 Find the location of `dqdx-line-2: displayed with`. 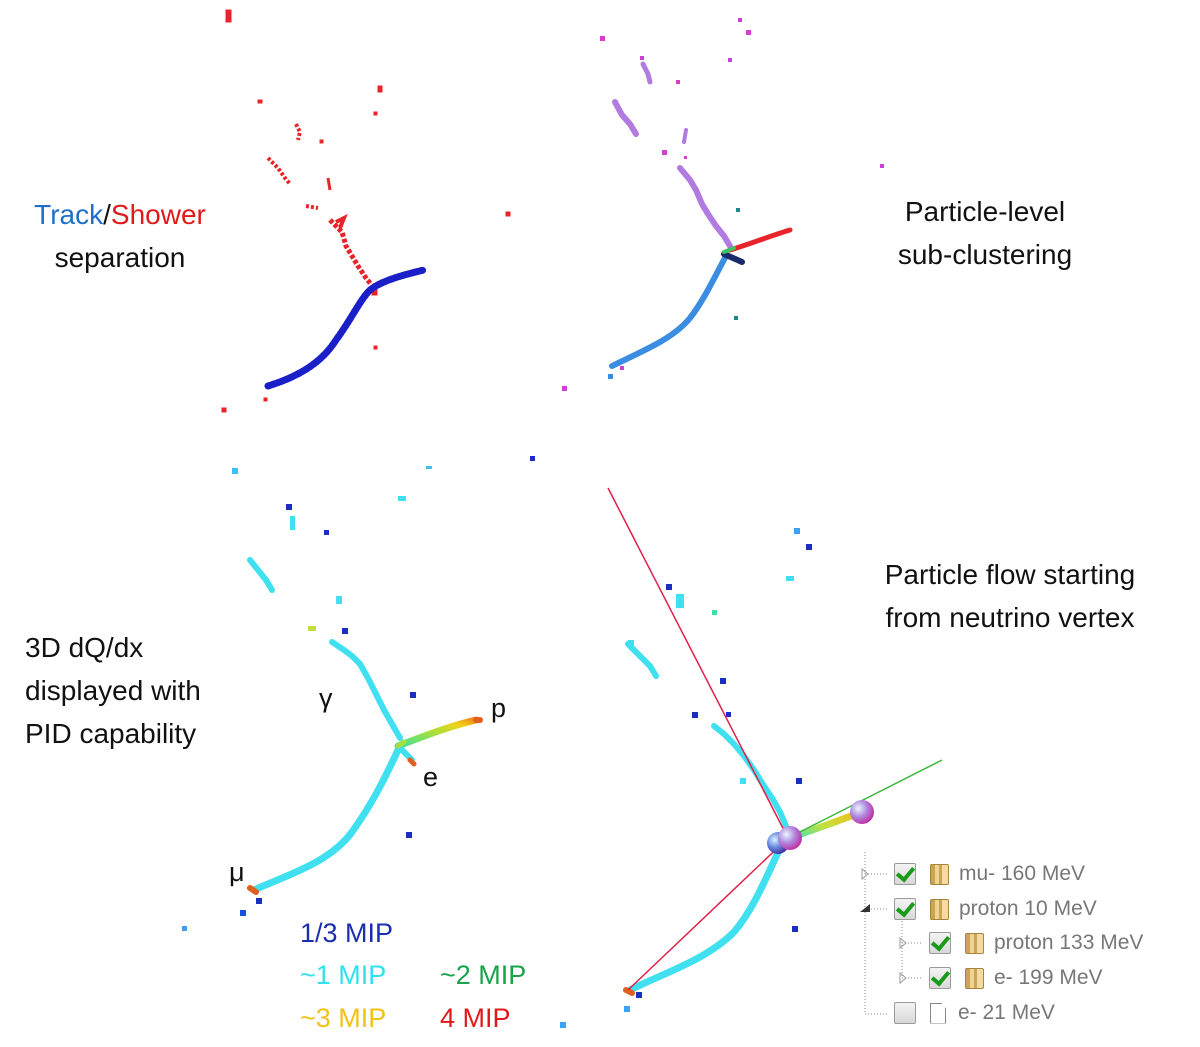

dqdx-line-2: displayed with is located at coordinates (113, 690).